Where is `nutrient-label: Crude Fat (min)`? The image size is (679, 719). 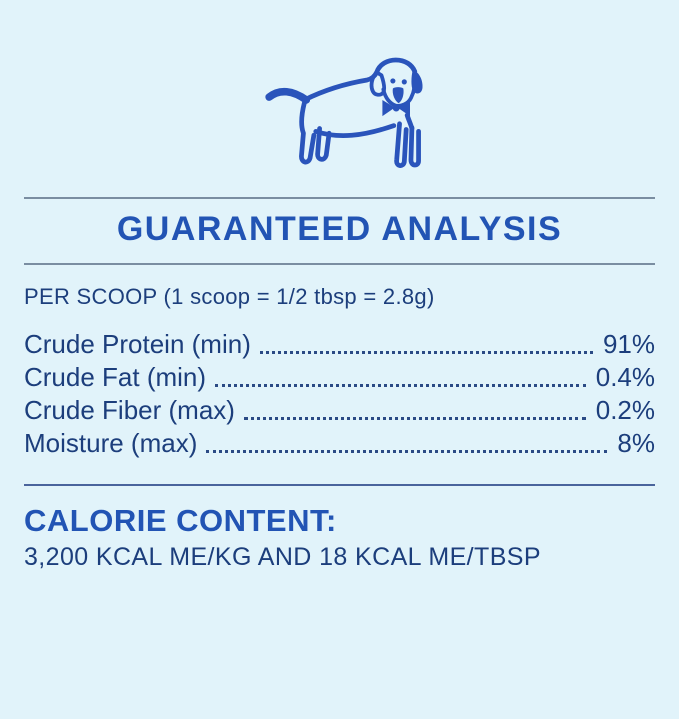 nutrient-label: Crude Fat (min) is located at coordinates (115, 377).